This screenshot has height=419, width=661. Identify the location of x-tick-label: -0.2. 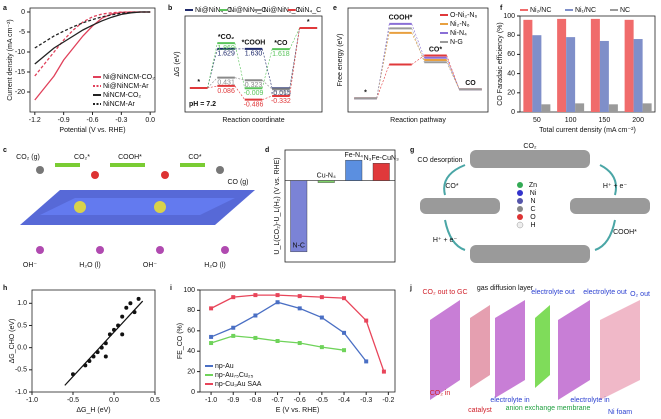
(388, 400).